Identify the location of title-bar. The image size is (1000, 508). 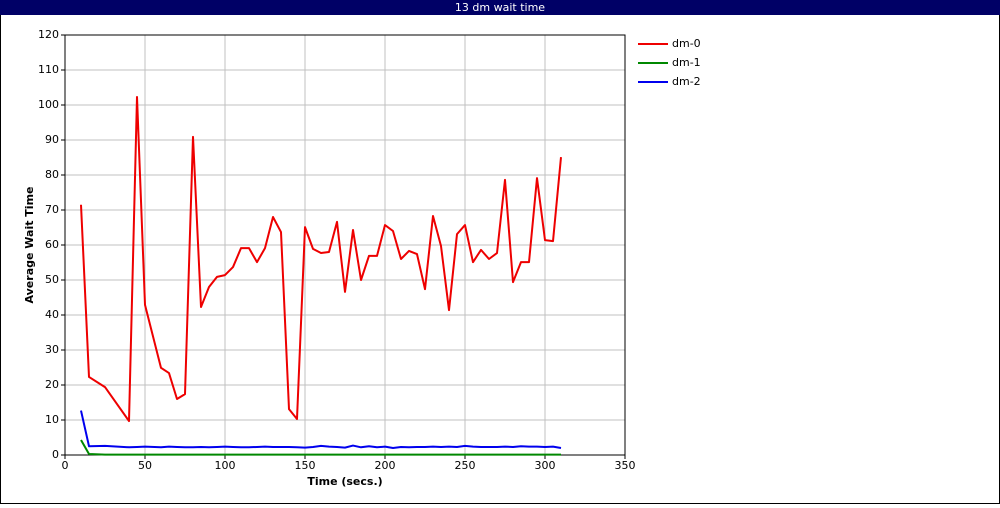
(500, 7).